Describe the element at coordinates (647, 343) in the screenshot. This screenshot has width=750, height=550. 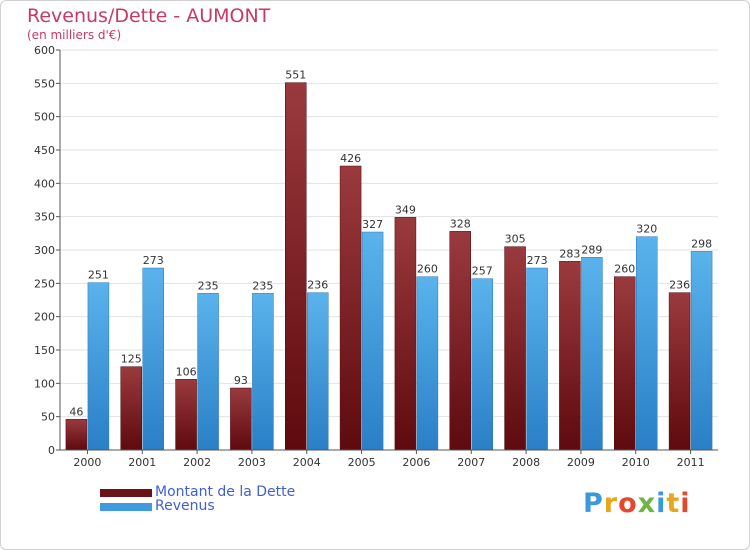
I see `bar-revenus-2010` at that location.